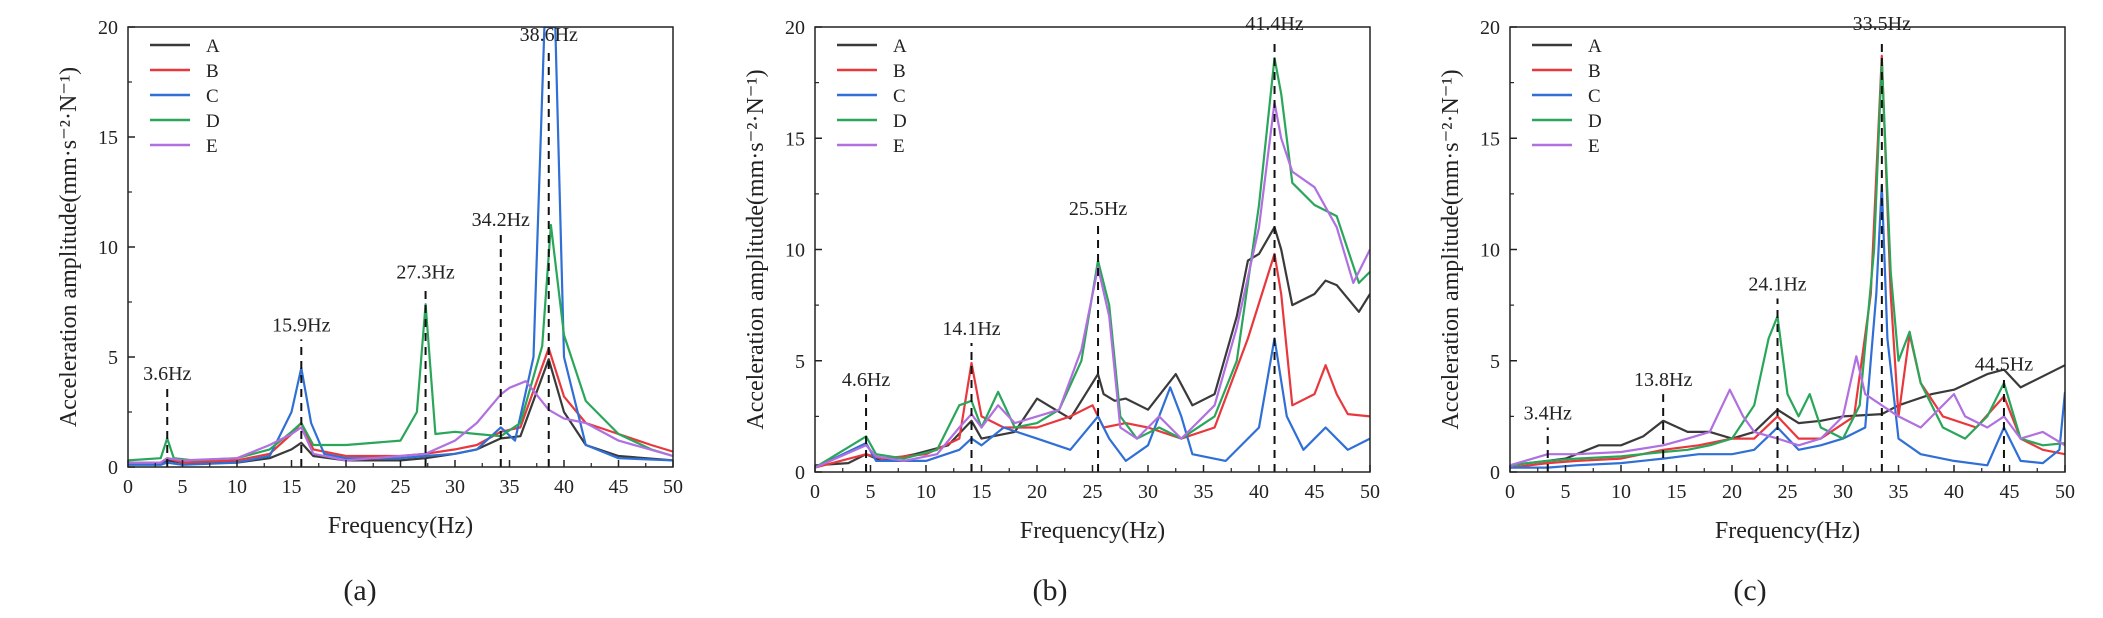 Image resolution: width=2103 pixels, height=618 pixels. Describe the element at coordinates (1092, 403) in the screenshot. I see `series-line-c` at that location.